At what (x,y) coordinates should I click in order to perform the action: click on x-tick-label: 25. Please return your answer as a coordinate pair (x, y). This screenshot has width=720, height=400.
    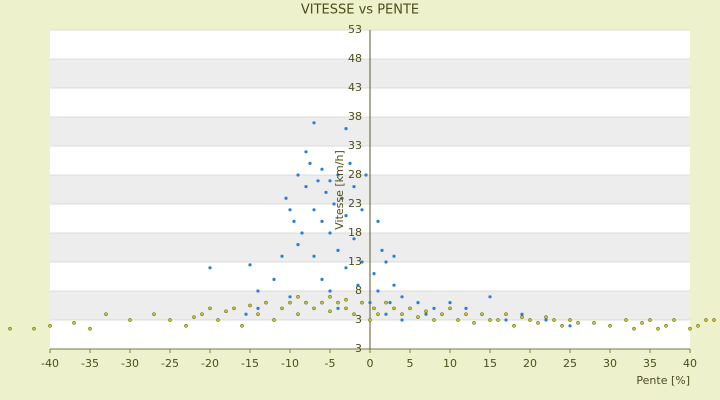
    Looking at the image, I should click on (570, 363).